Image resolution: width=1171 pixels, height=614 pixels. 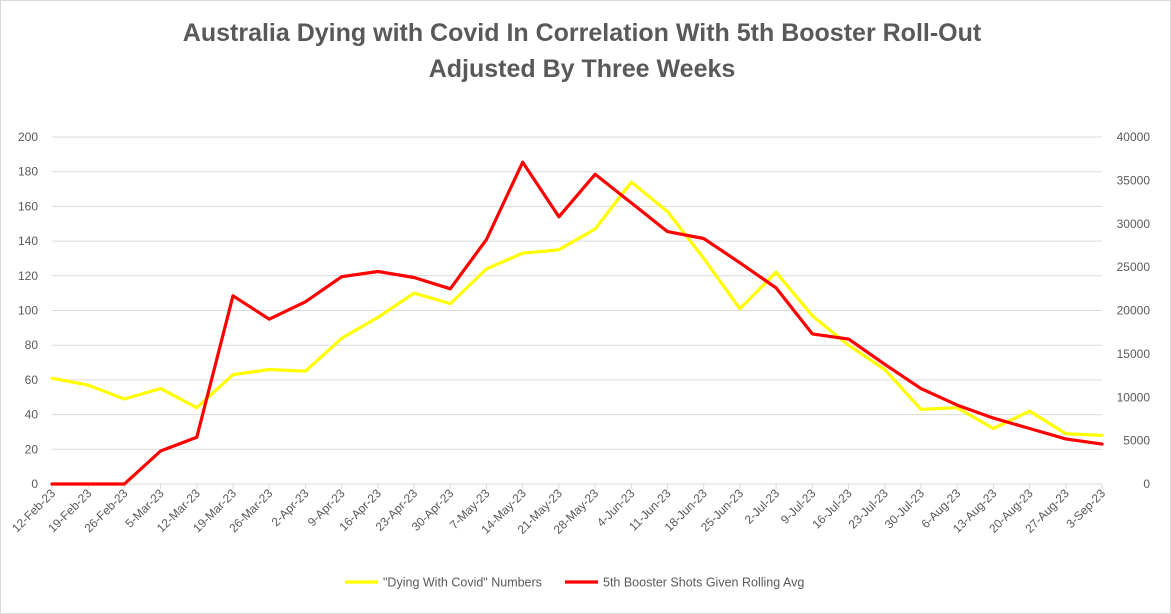 I want to click on right-axis-tick-label: 15000, so click(x=1134, y=354).